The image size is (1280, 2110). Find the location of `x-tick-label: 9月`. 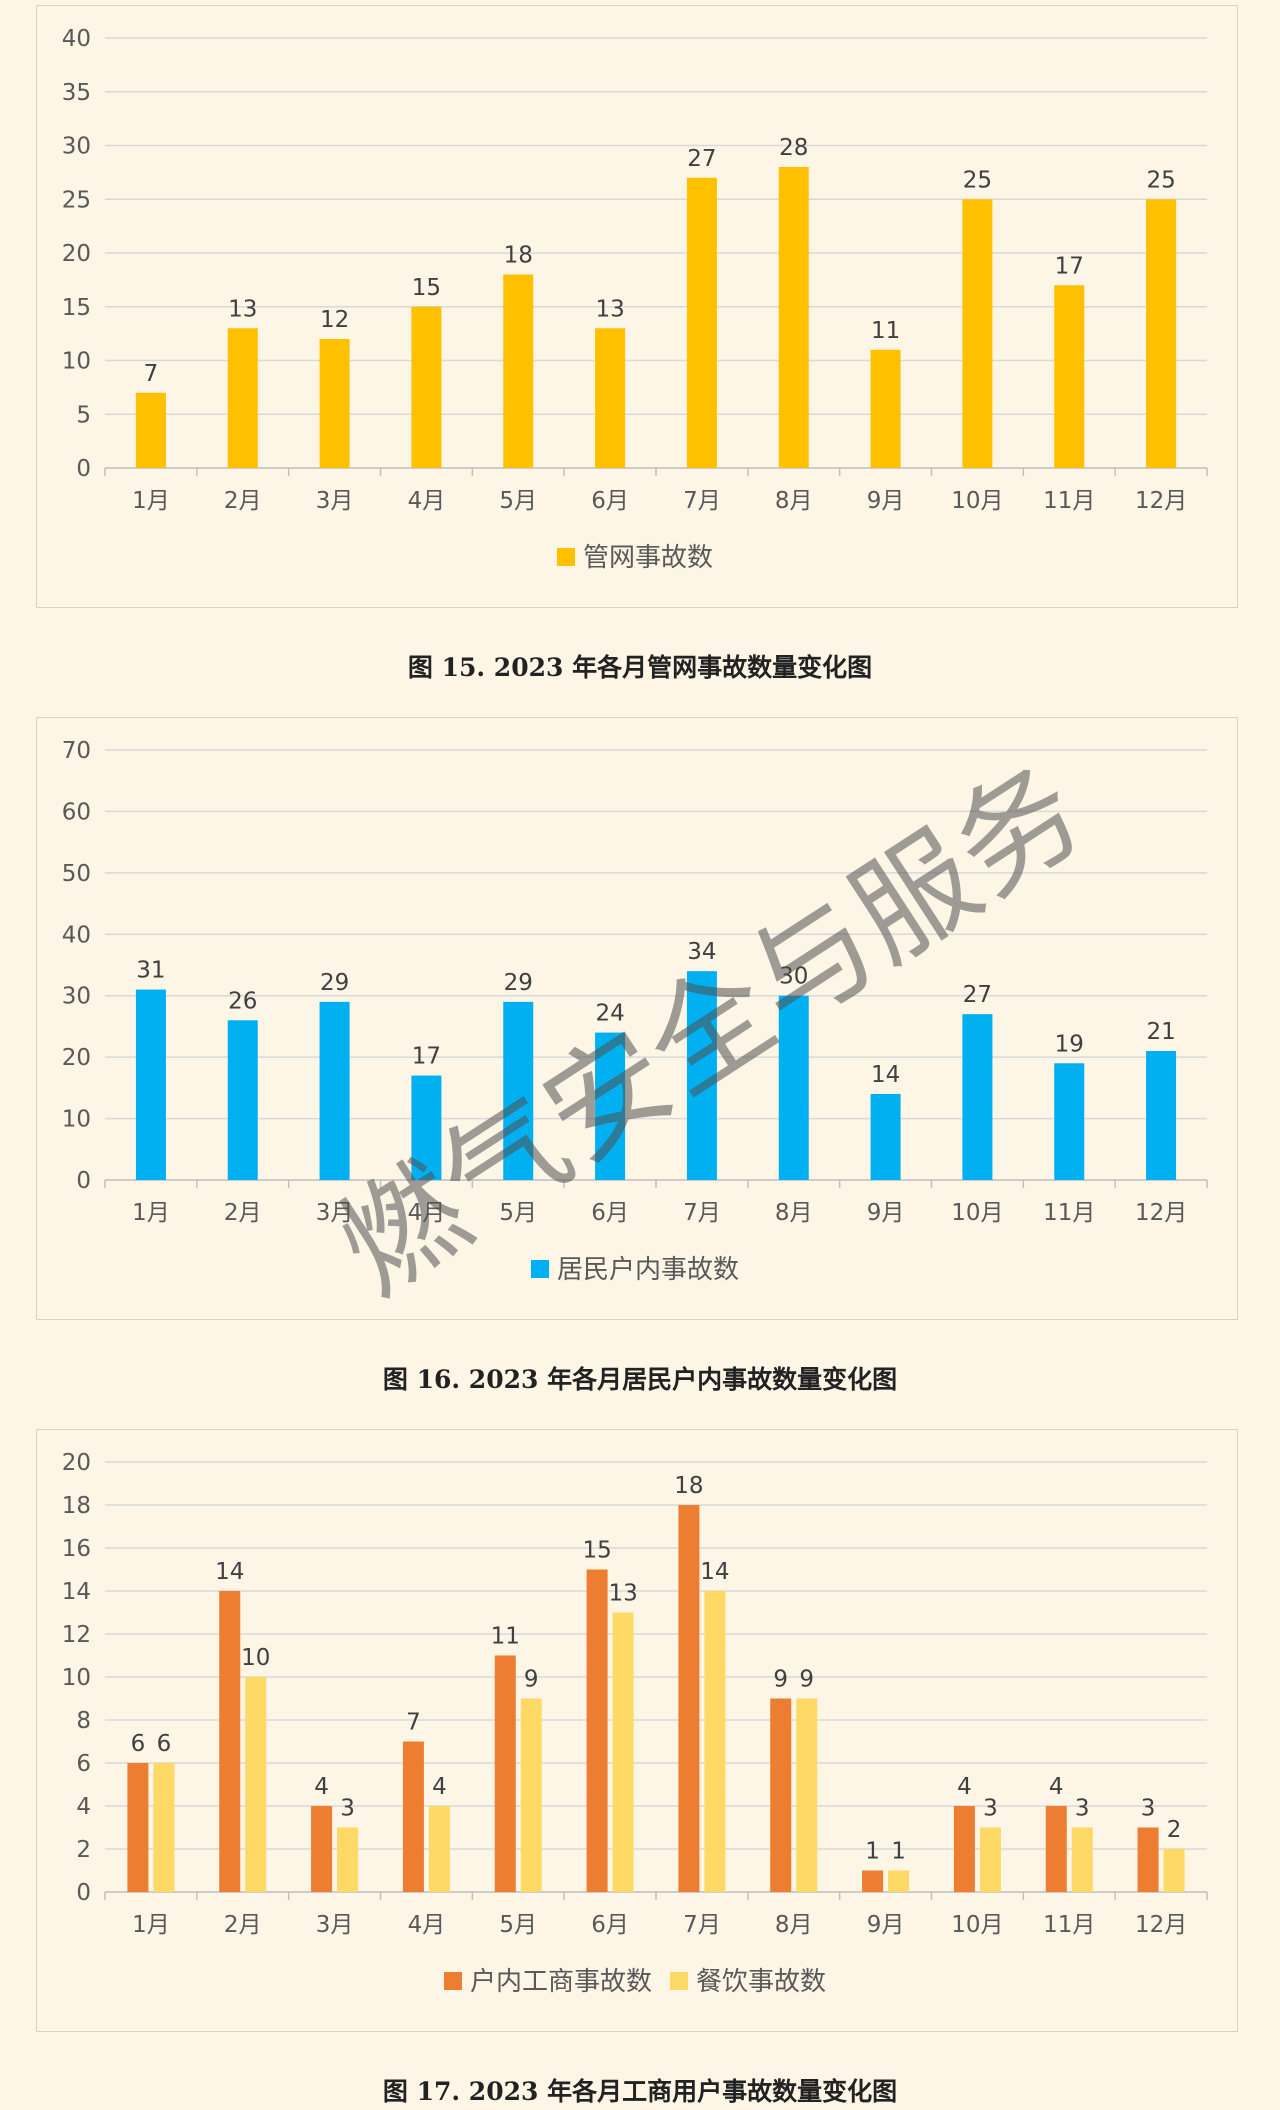

x-tick-label: 9月 is located at coordinates (886, 501).